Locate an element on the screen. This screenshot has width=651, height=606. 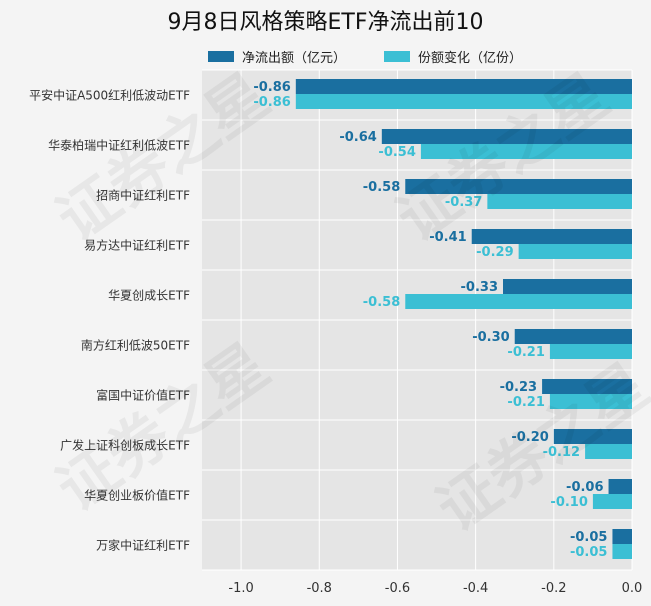
category-label: 富国中证价值ETF is located at coordinates (143, 395).